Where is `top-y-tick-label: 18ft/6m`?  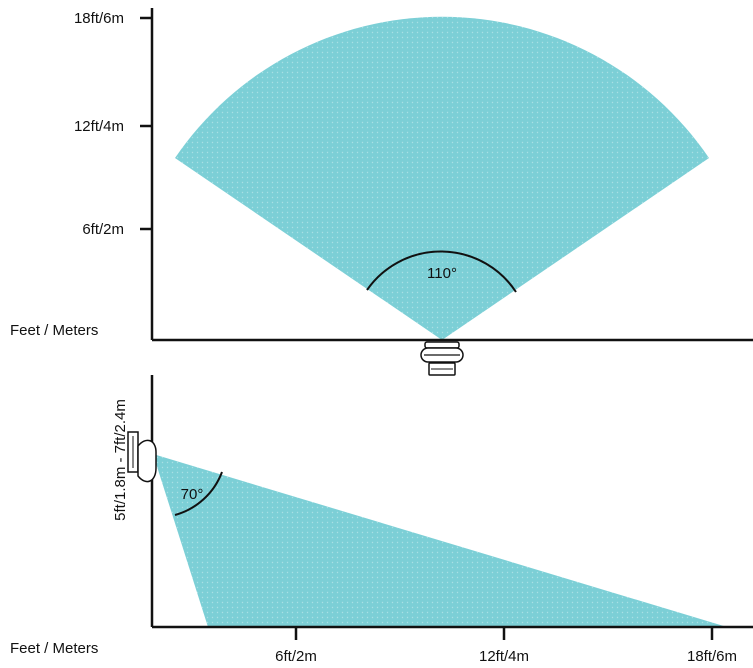
top-y-tick-label: 18ft/6m is located at coordinates (99, 18).